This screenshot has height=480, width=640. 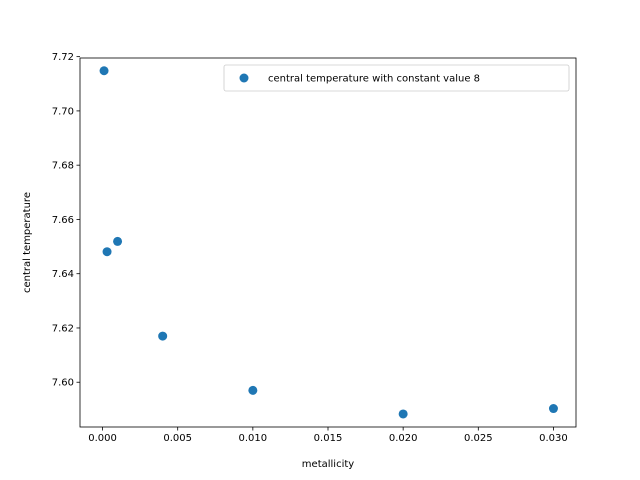 What do you see at coordinates (102, 438) in the screenshot?
I see `x-tick-label: 0.000` at bounding box center [102, 438].